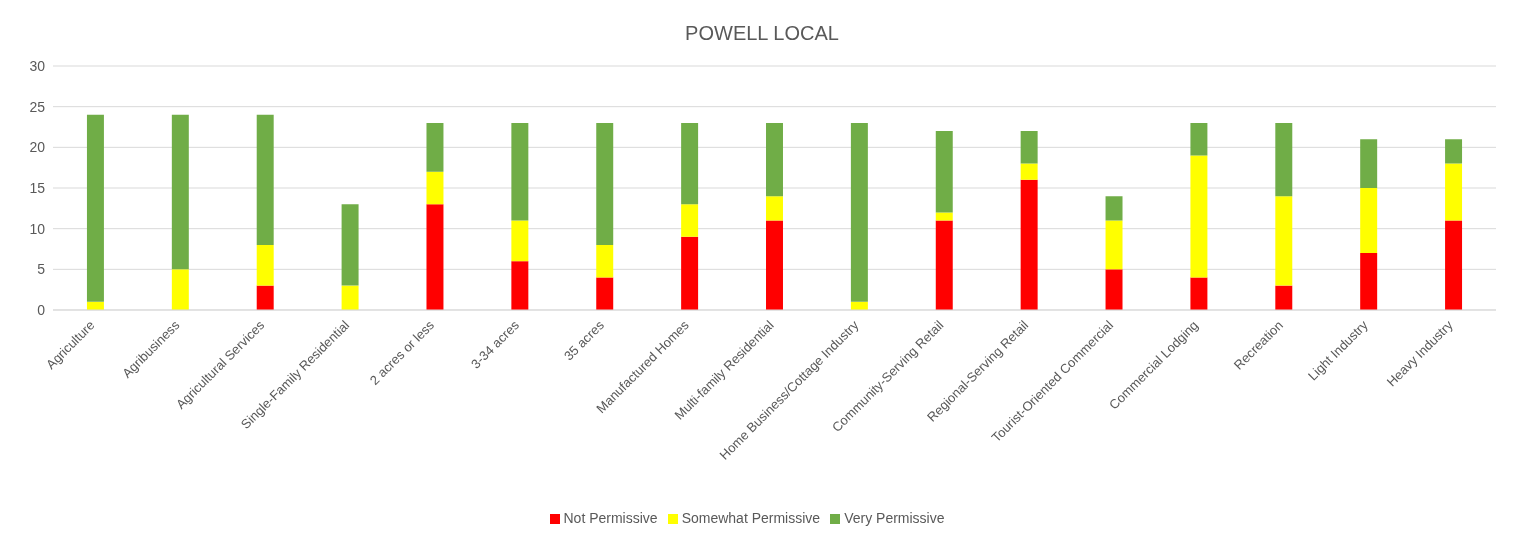  I want to click on y-tick-label: 10, so click(37, 228).